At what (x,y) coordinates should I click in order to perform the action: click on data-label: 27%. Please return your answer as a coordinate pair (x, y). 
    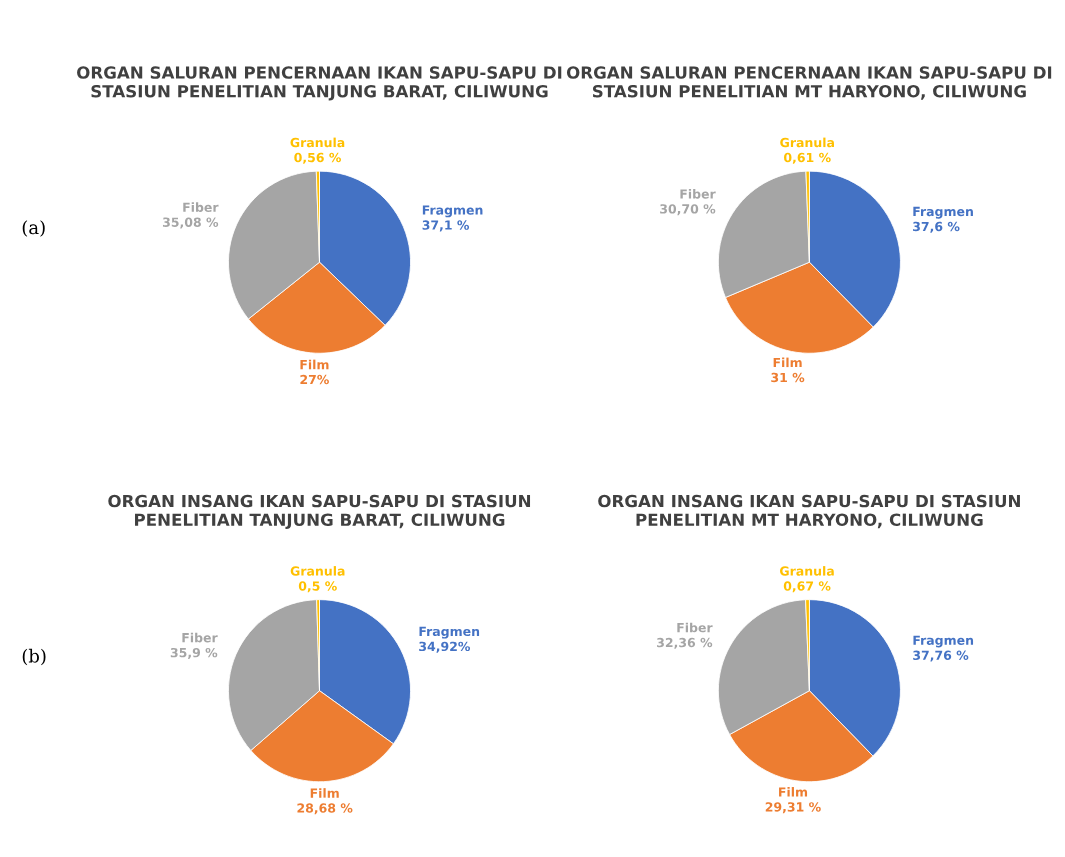
    Looking at the image, I should click on (314, 379).